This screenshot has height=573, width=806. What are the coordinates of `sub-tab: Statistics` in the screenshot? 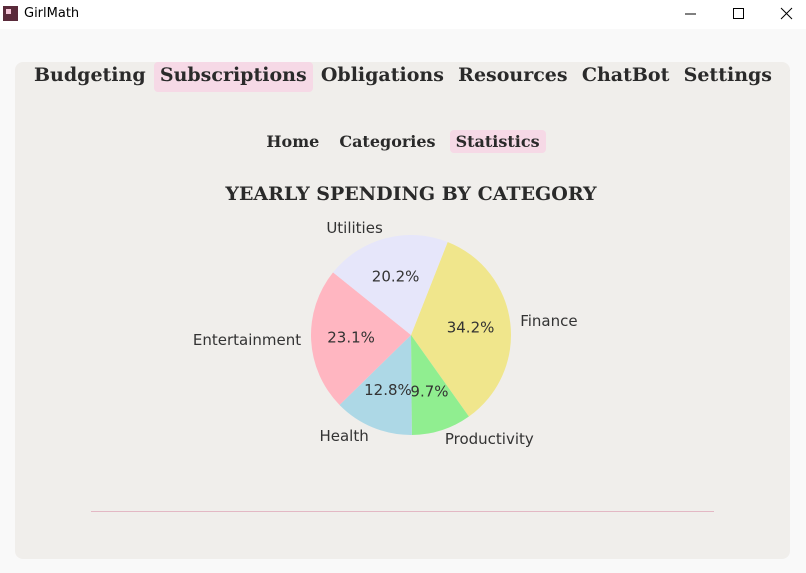 It's located at (497, 141).